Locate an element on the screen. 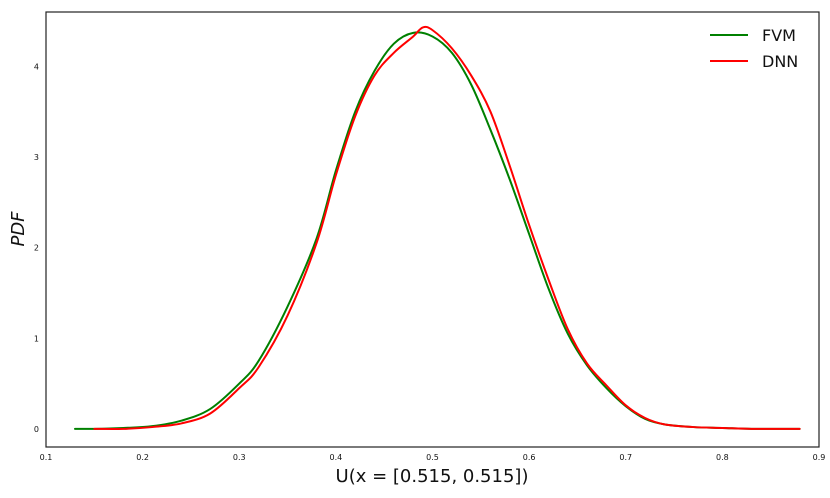 The width and height of the screenshot is (830, 498). y-tick-label: 4 is located at coordinates (36, 66).